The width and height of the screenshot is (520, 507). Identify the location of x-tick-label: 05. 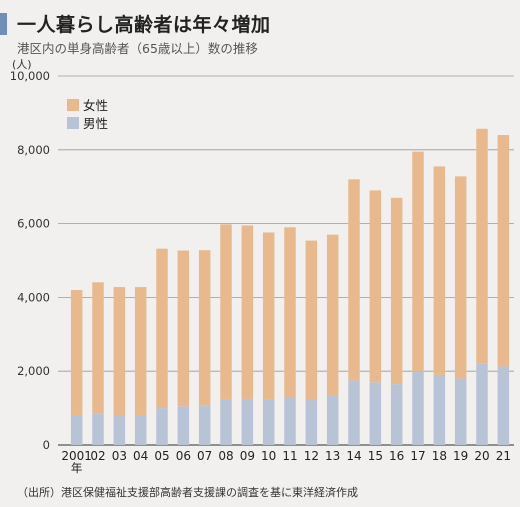
(161, 456).